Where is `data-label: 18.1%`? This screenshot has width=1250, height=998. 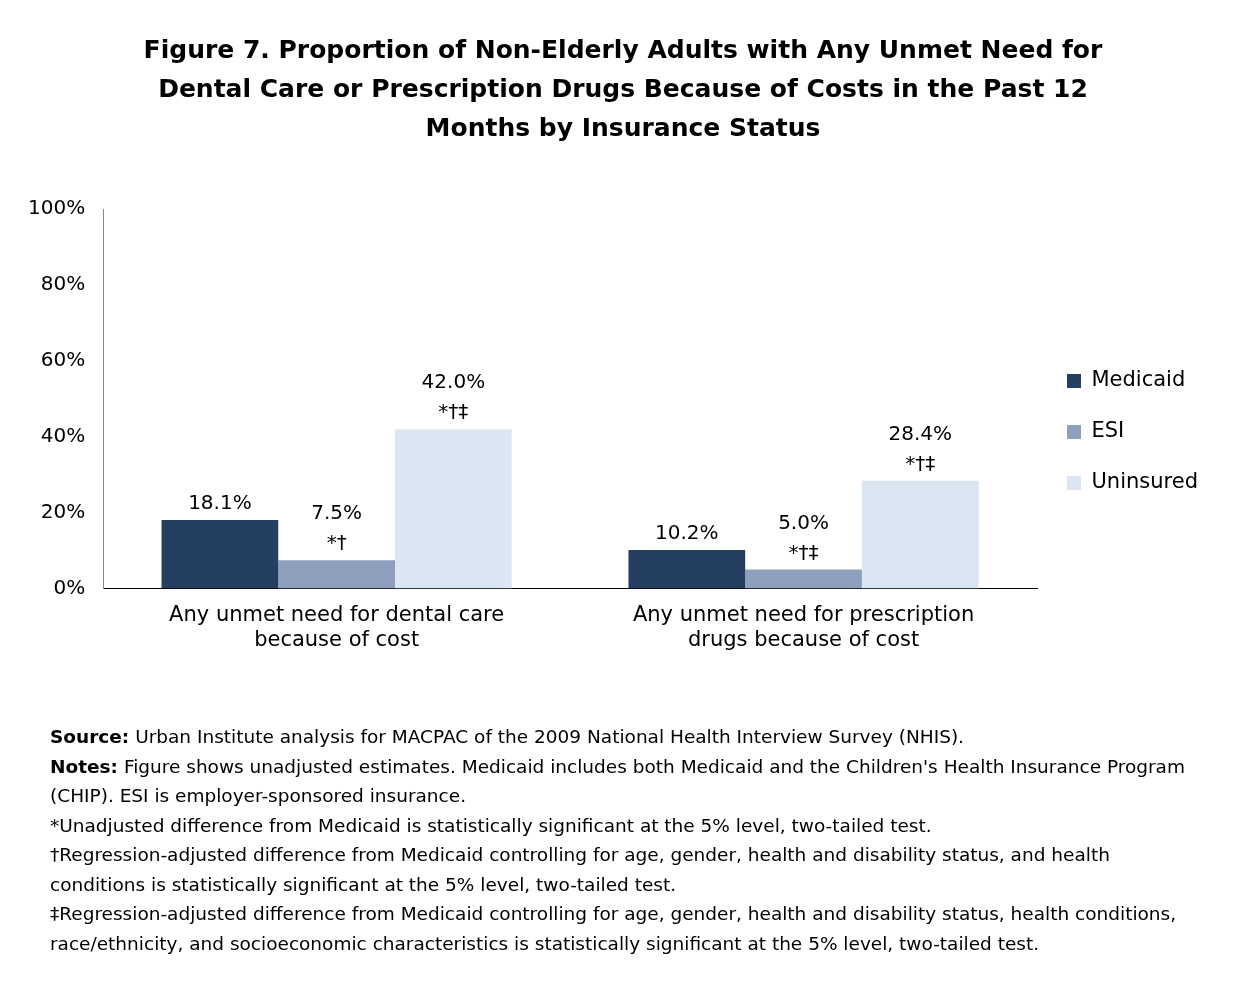 data-label: 18.1% is located at coordinates (220, 502).